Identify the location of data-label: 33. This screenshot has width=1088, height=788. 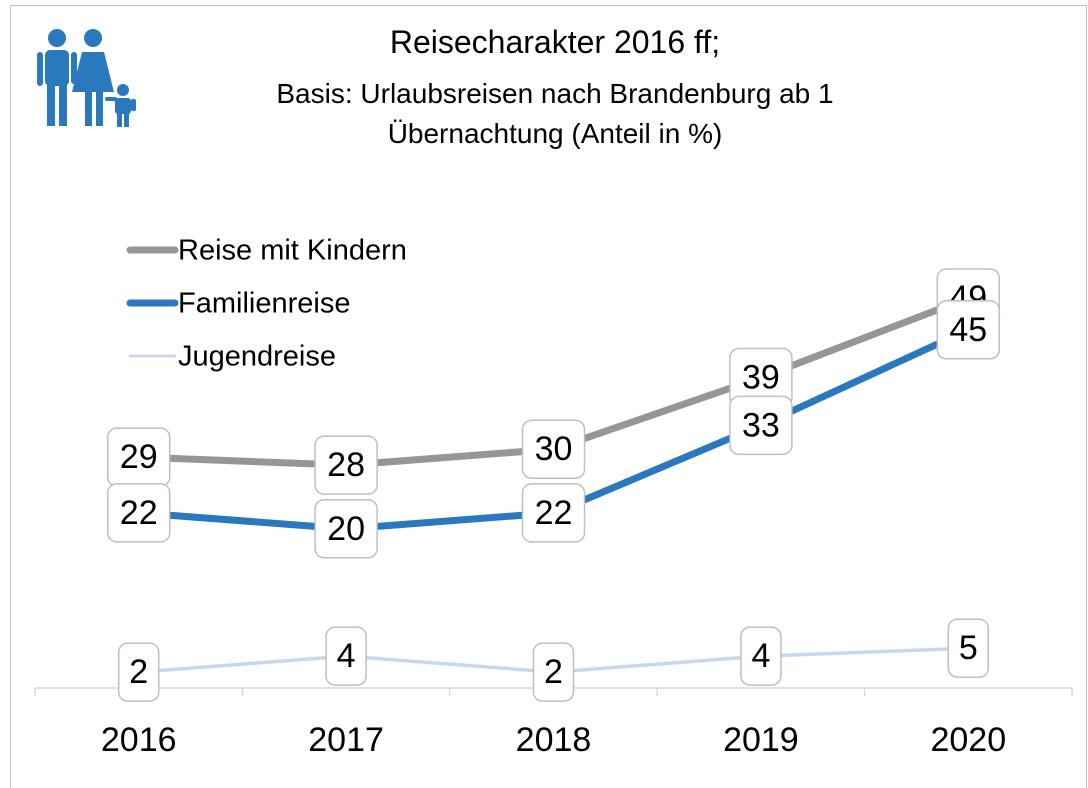
(761, 425).